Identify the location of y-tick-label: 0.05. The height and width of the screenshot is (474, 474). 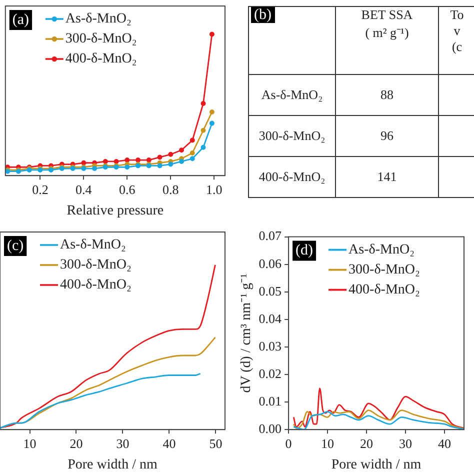
(270, 290).